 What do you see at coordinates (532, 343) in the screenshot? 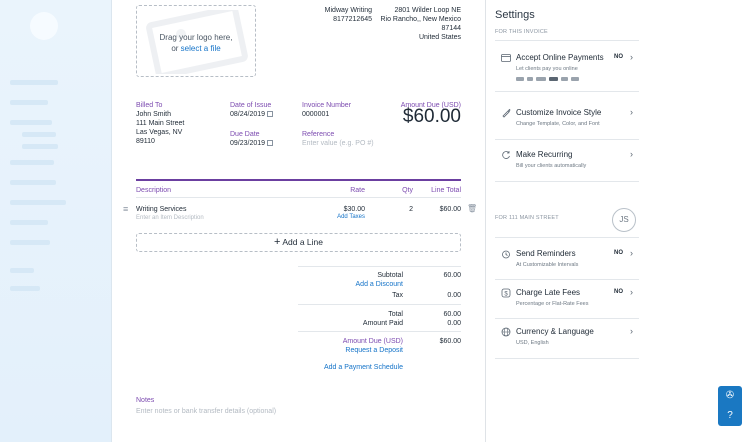
I see `currency-language-desc: USD, English` at bounding box center [532, 343].